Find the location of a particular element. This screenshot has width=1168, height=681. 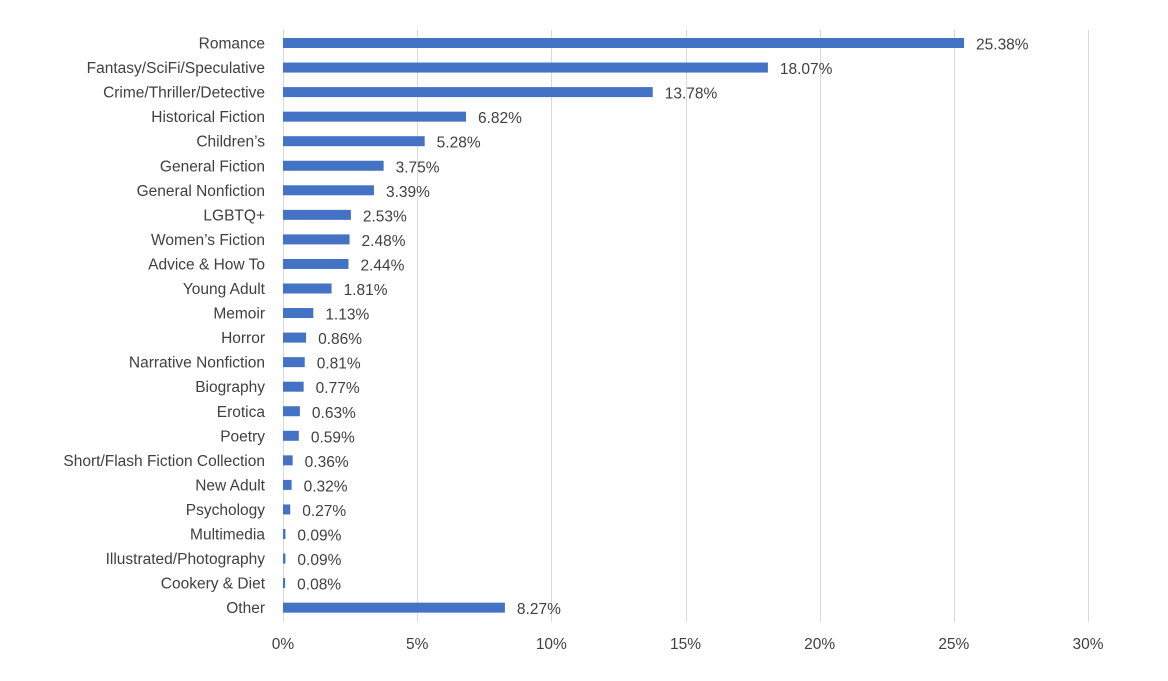

value-label: 2.44% is located at coordinates (382, 265).